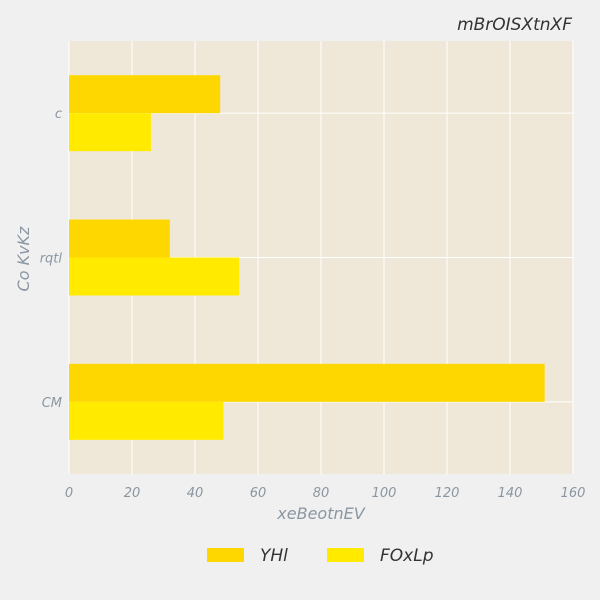 This screenshot has width=600, height=600. What do you see at coordinates (145, 94) in the screenshot?
I see `bar-YHl-c` at bounding box center [145, 94].